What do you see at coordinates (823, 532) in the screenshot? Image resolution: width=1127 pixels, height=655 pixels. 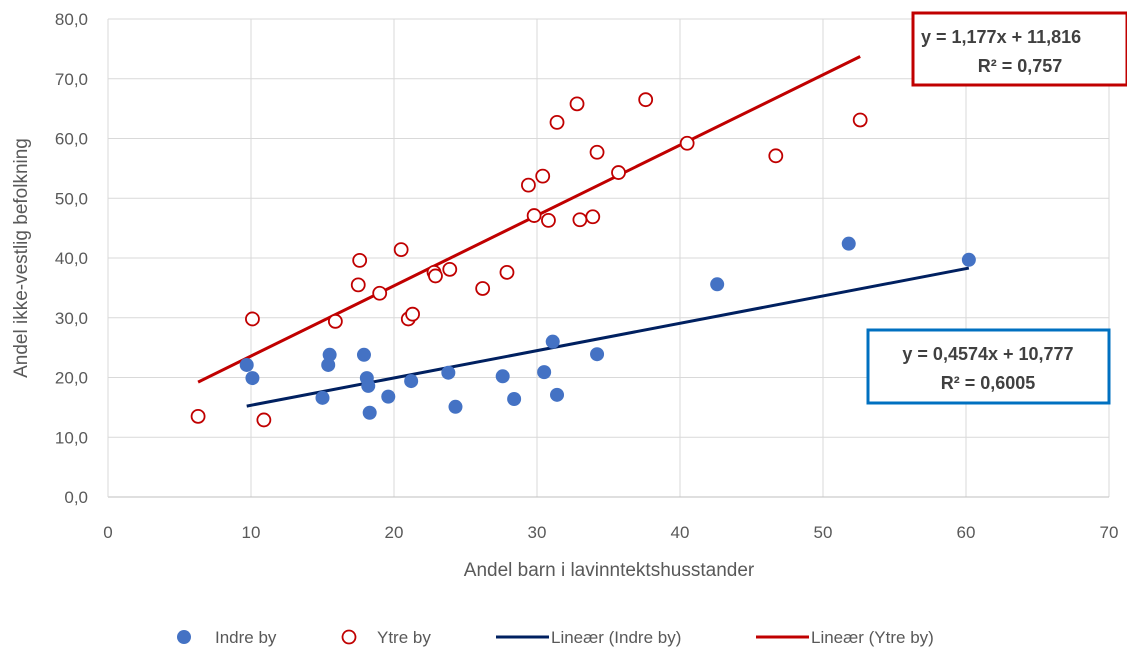 I see `x-tick-label: 50` at bounding box center [823, 532].